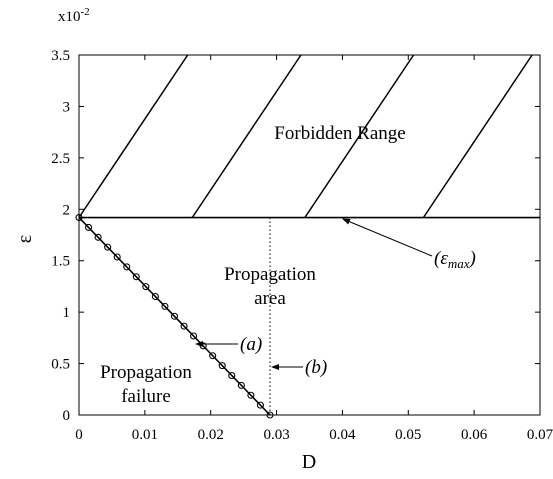  What do you see at coordinates (79, 435) in the screenshot?
I see `x-tick-label: 0` at bounding box center [79, 435].